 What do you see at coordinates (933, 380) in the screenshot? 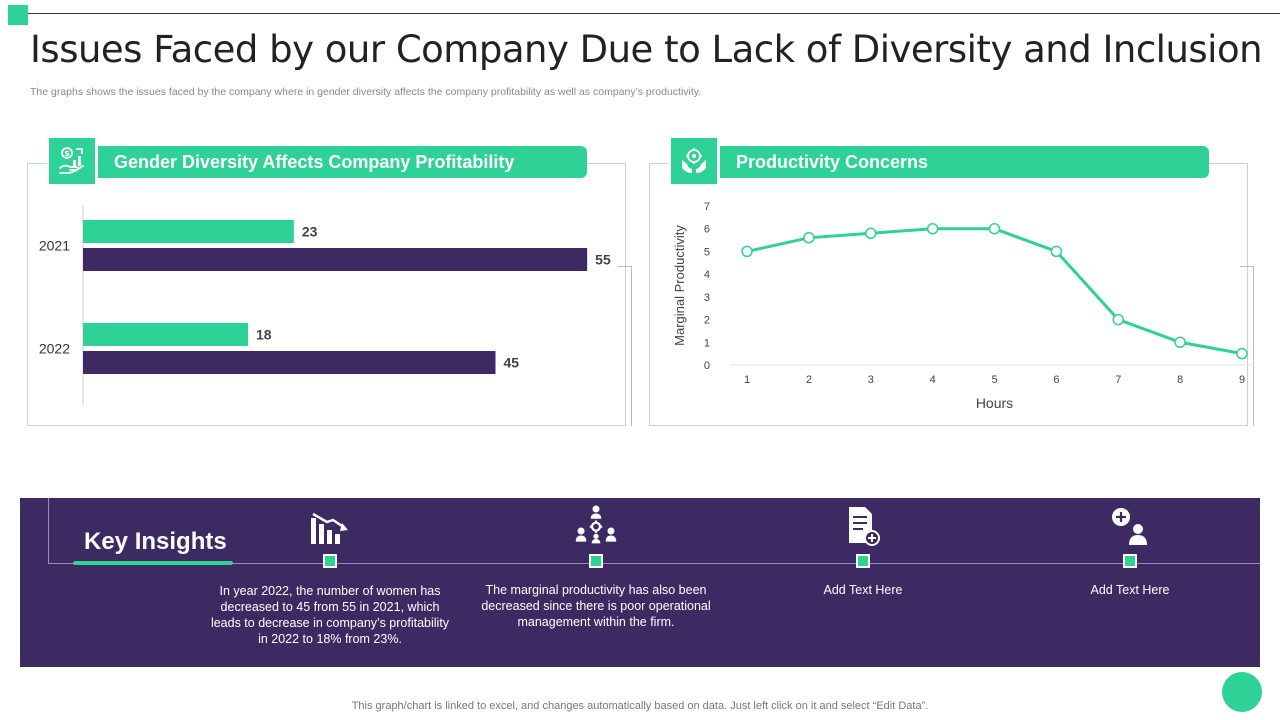
I see `x-tick-label: 4` at bounding box center [933, 380].